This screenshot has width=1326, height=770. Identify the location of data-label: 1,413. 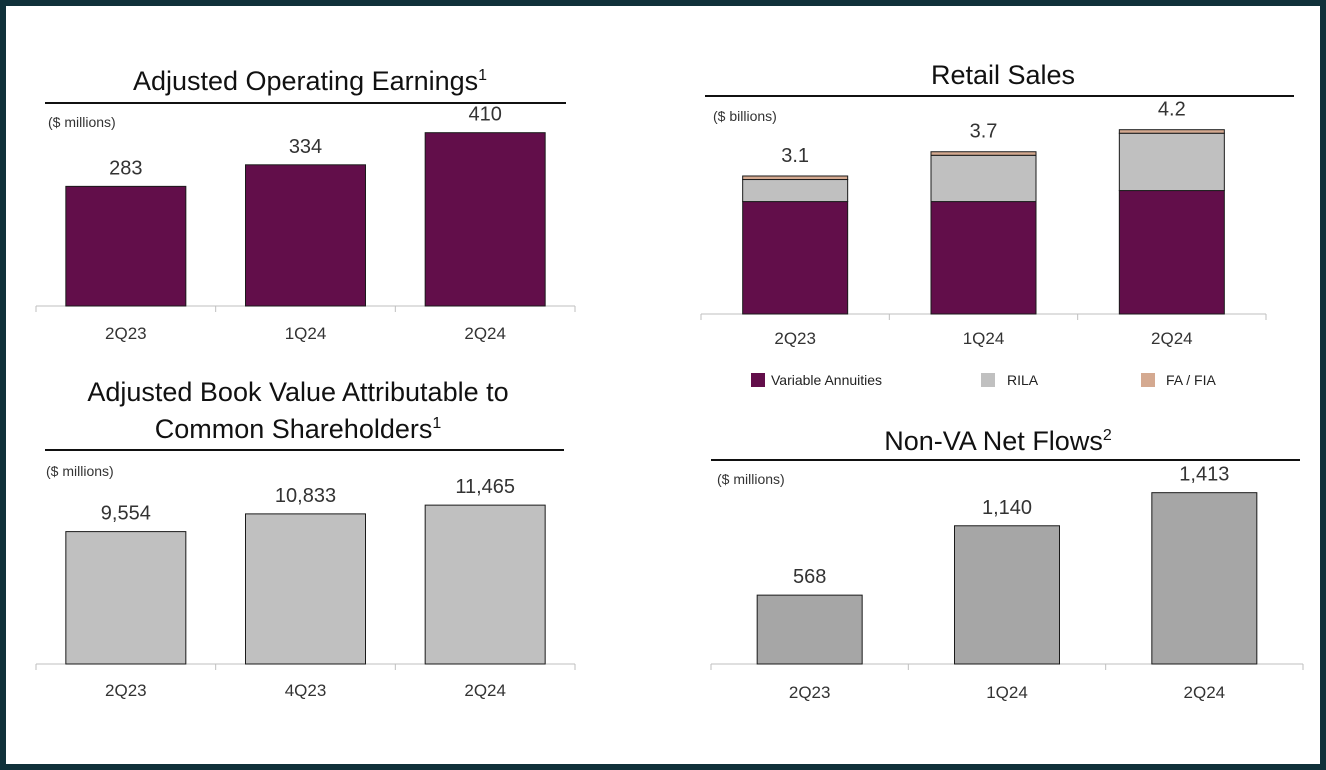
(1204, 475).